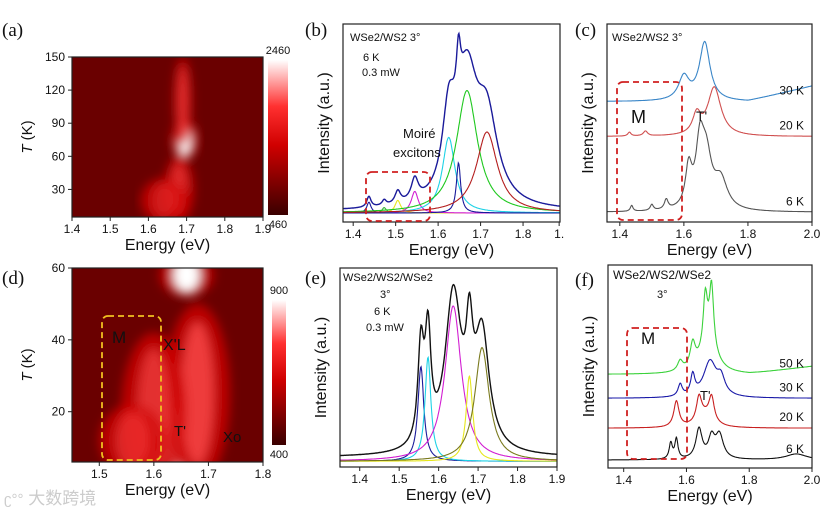 This screenshot has width=831, height=514. I want to click on panel-label: (a), so click(12, 30).